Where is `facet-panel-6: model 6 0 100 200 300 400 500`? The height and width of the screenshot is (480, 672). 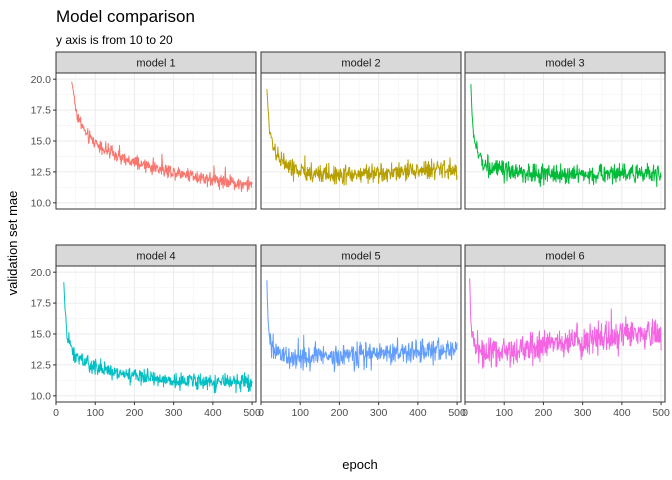 facet-panel-6: model 6 0 100 200 300 400 500 is located at coordinates (566, 331).